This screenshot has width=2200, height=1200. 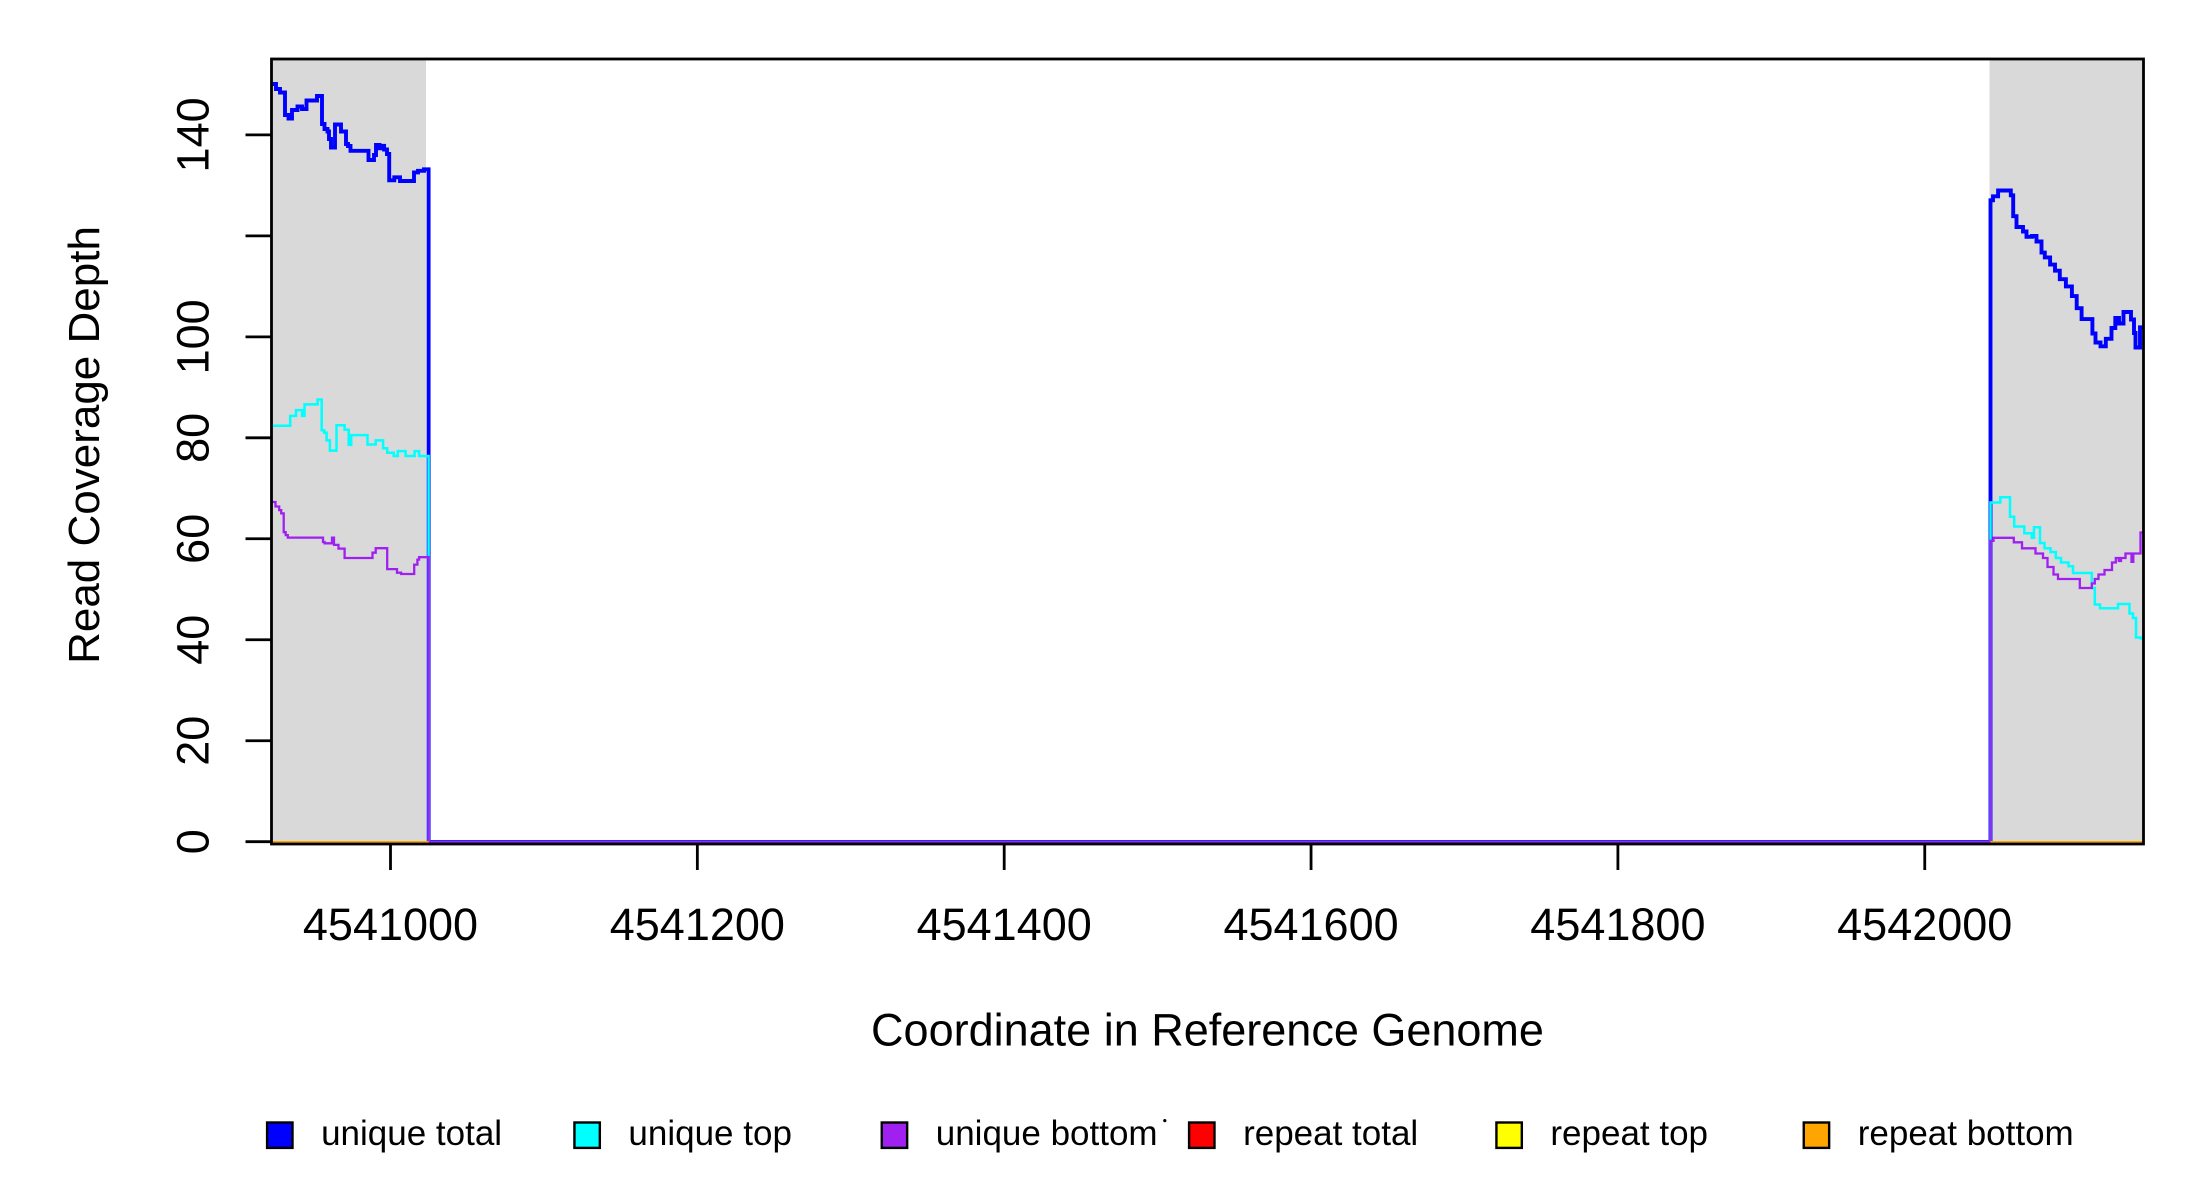 What do you see at coordinates (192, 336) in the screenshot?
I see `svg-text: 100` at bounding box center [192, 336].